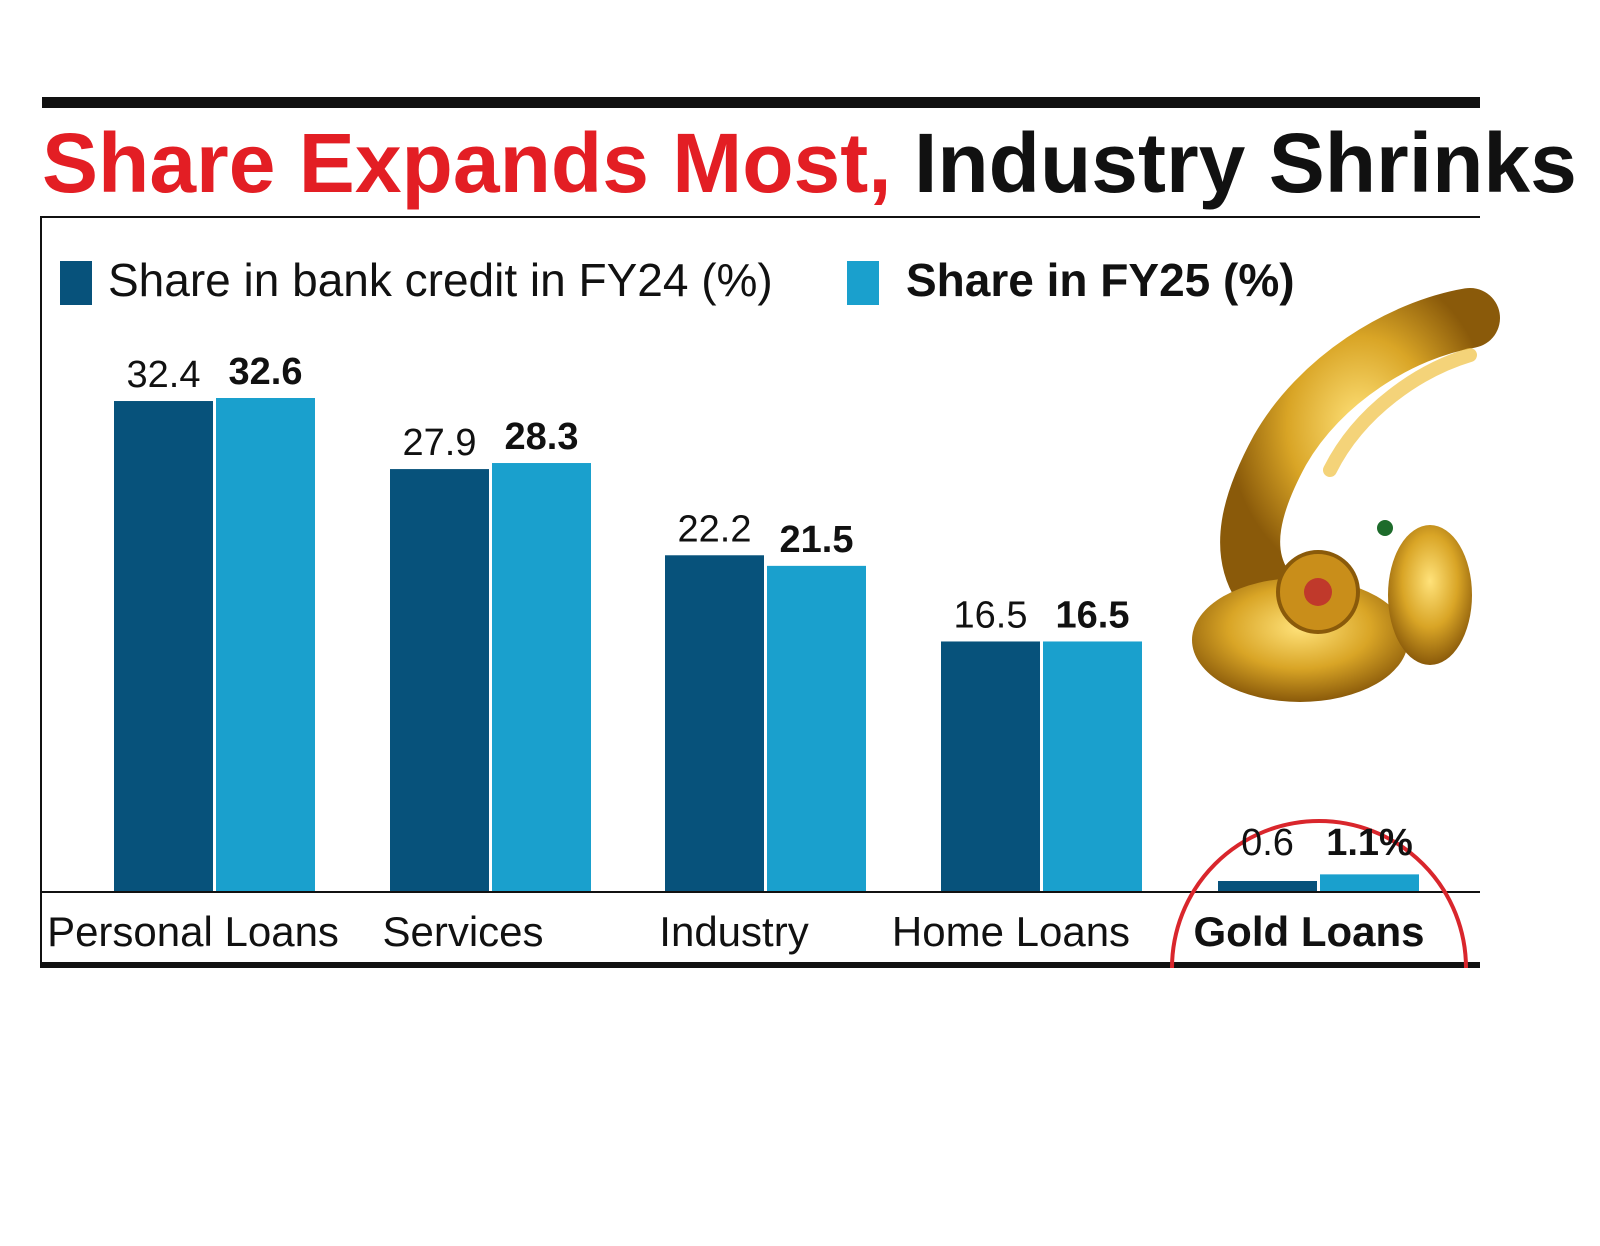  Describe the element at coordinates (1369, 882) in the screenshot. I see `bar-fy25-gold-loans` at that location.